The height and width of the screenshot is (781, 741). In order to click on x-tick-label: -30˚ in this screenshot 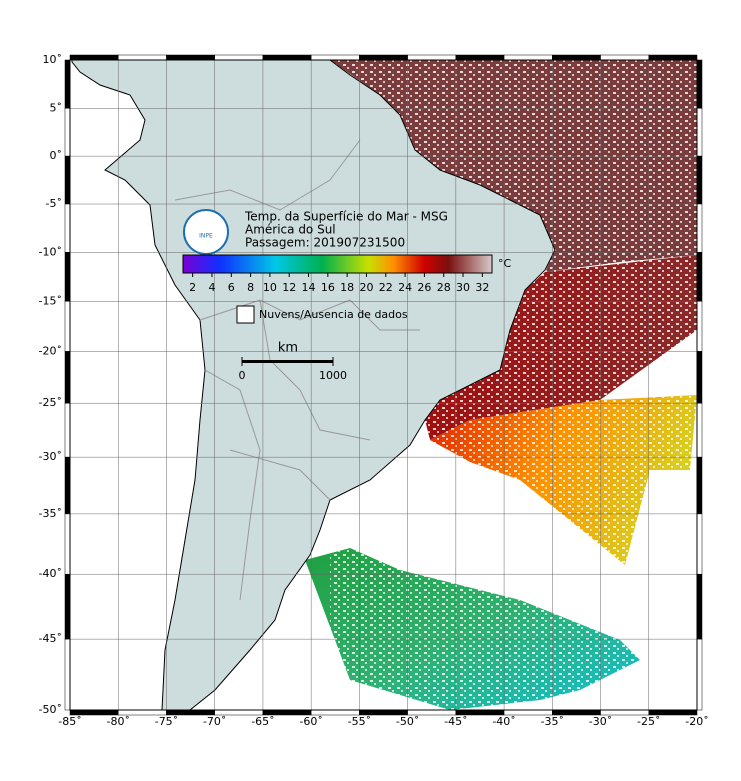, I will do `click(600, 721)`.